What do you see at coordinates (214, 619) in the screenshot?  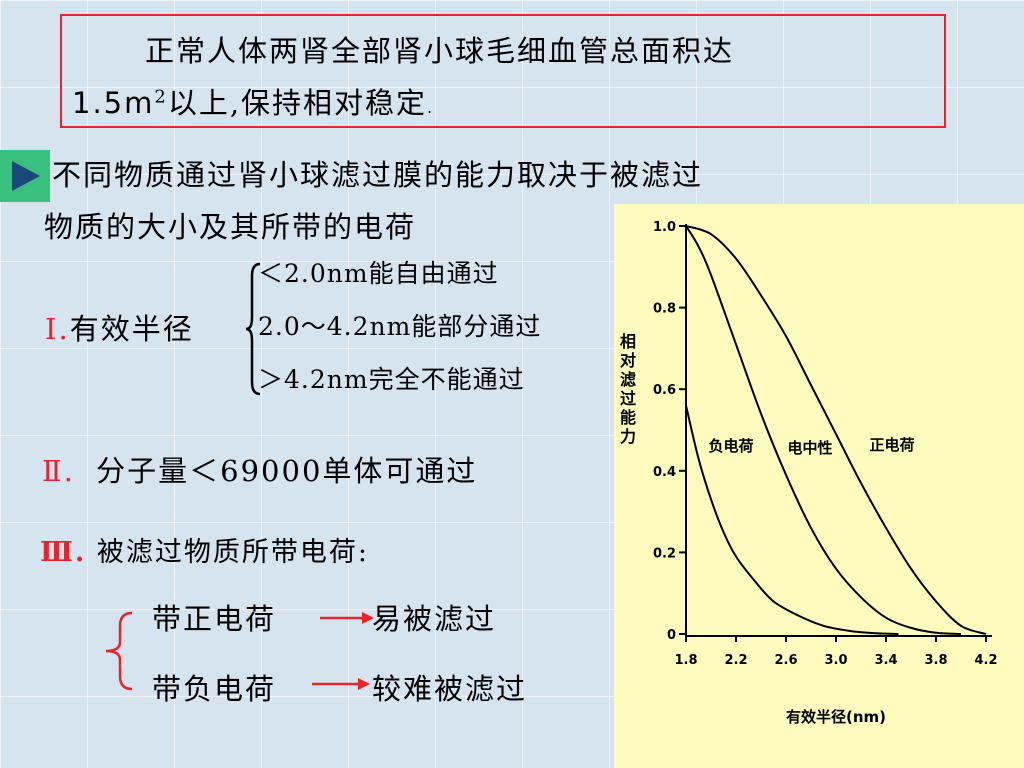 I see `positive-charge-label: 带正电荷` at bounding box center [214, 619].